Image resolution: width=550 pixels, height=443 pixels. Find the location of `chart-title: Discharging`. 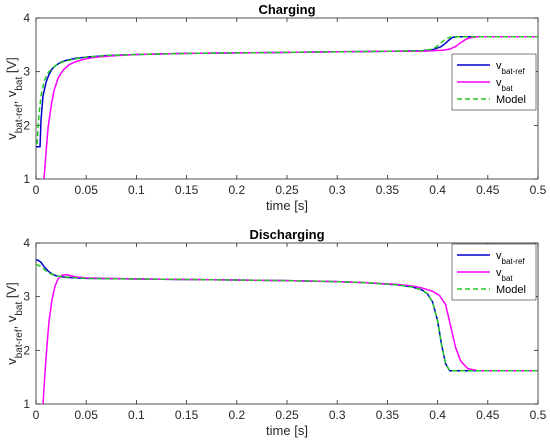

chart-title: Discharging is located at coordinates (286, 234).